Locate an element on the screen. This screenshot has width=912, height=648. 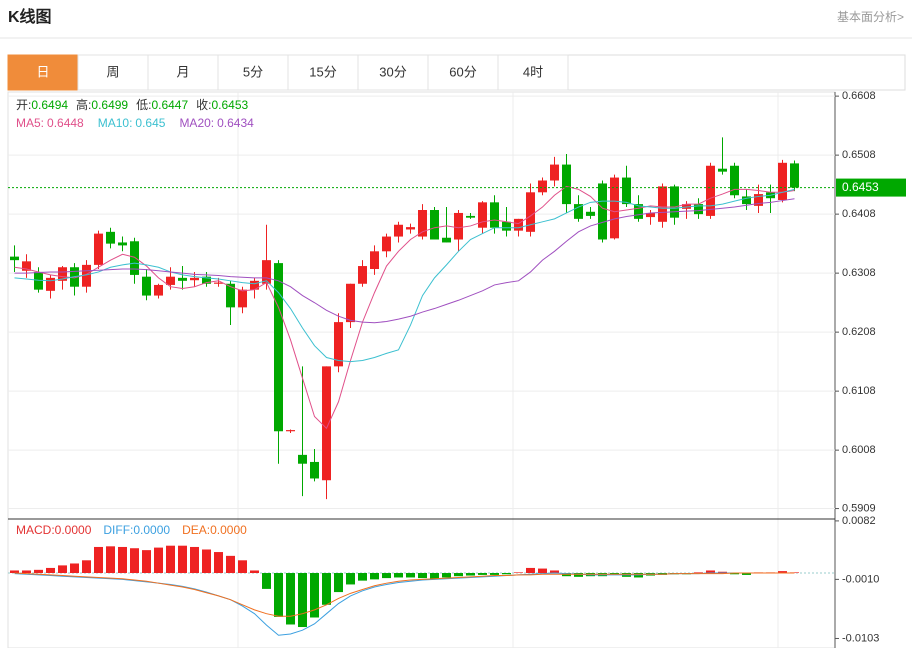
ohlc-value: 0.6499 is located at coordinates (109, 105).